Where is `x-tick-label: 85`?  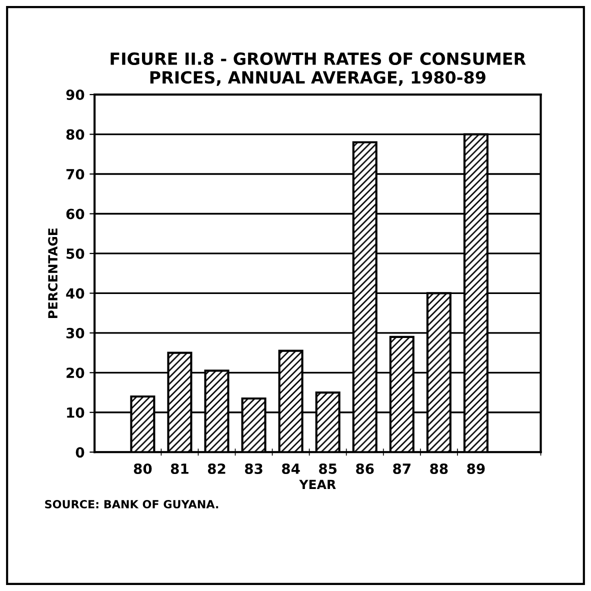
x-tick-label: 85 is located at coordinates (328, 468).